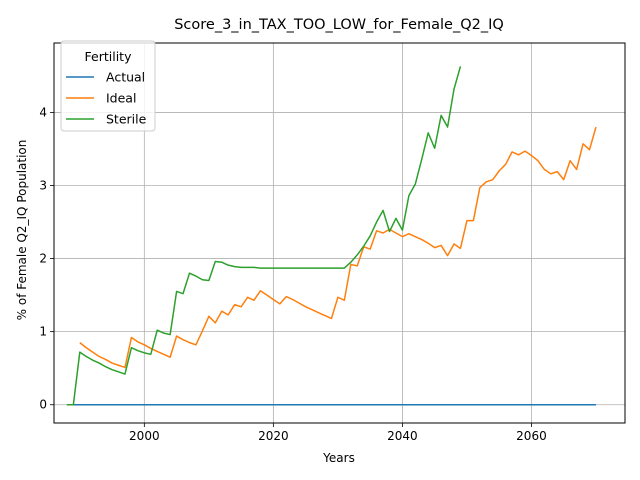 The image size is (640, 480). Describe the element at coordinates (273, 436) in the screenshot. I see `x-tick-label: 2020` at that location.